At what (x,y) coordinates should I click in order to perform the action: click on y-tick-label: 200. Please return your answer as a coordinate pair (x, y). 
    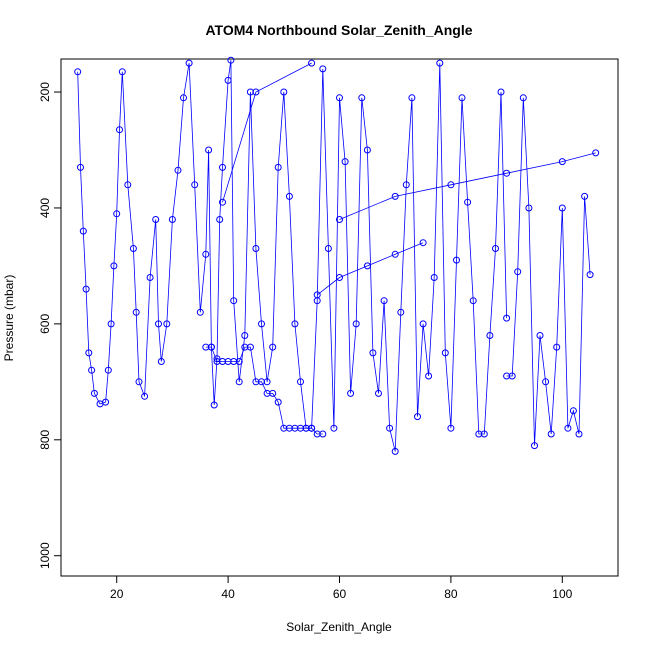
    Looking at the image, I should click on (45, 92).